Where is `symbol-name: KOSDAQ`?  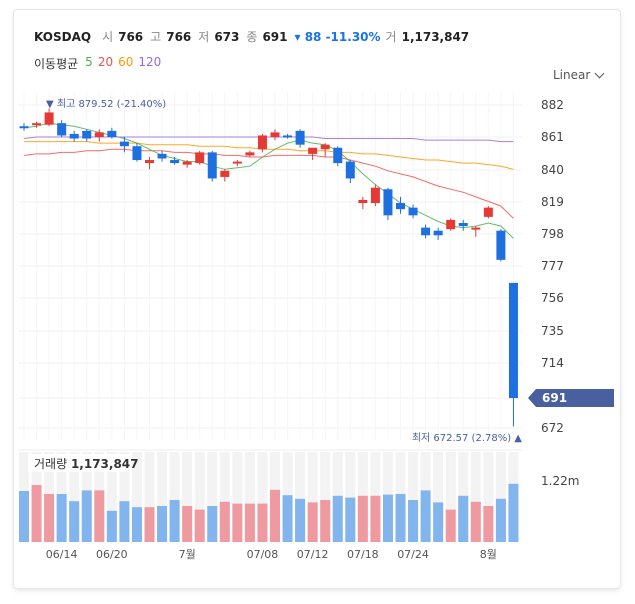
symbol-name: KOSDAQ is located at coordinates (63, 37).